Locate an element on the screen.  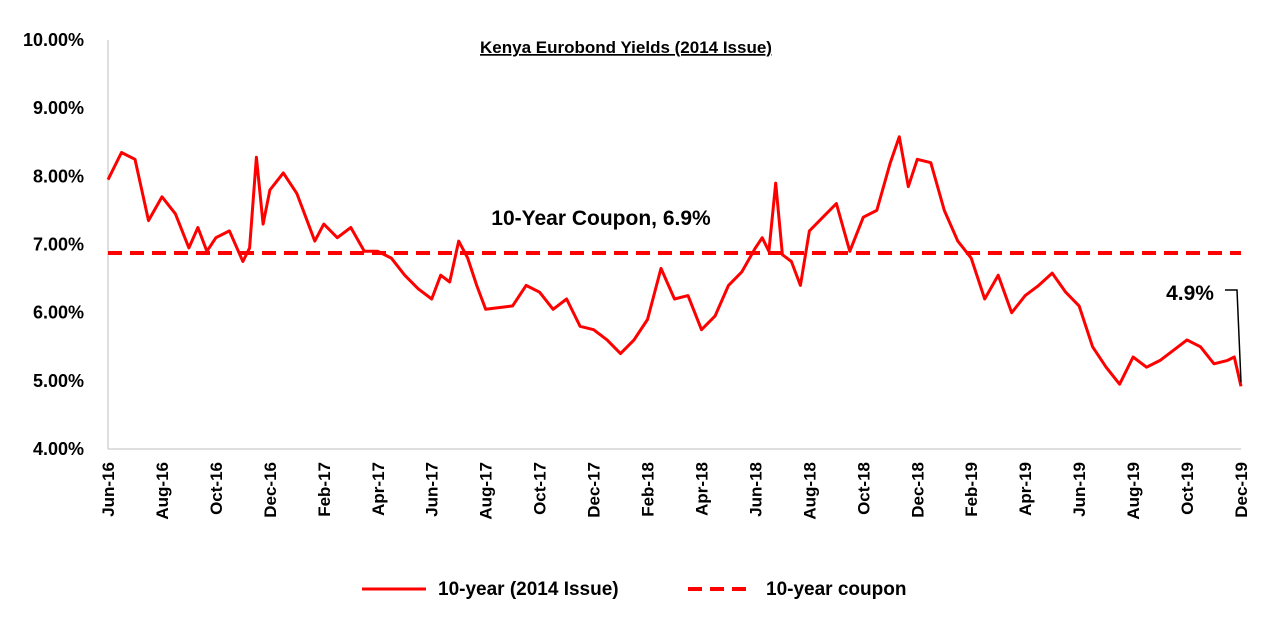
annotation-latest-value: 4.9% is located at coordinates (1190, 293).